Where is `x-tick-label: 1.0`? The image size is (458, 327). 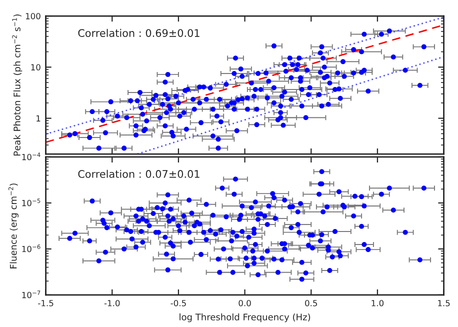
x-tick-label: 1.0 is located at coordinates (378, 303).